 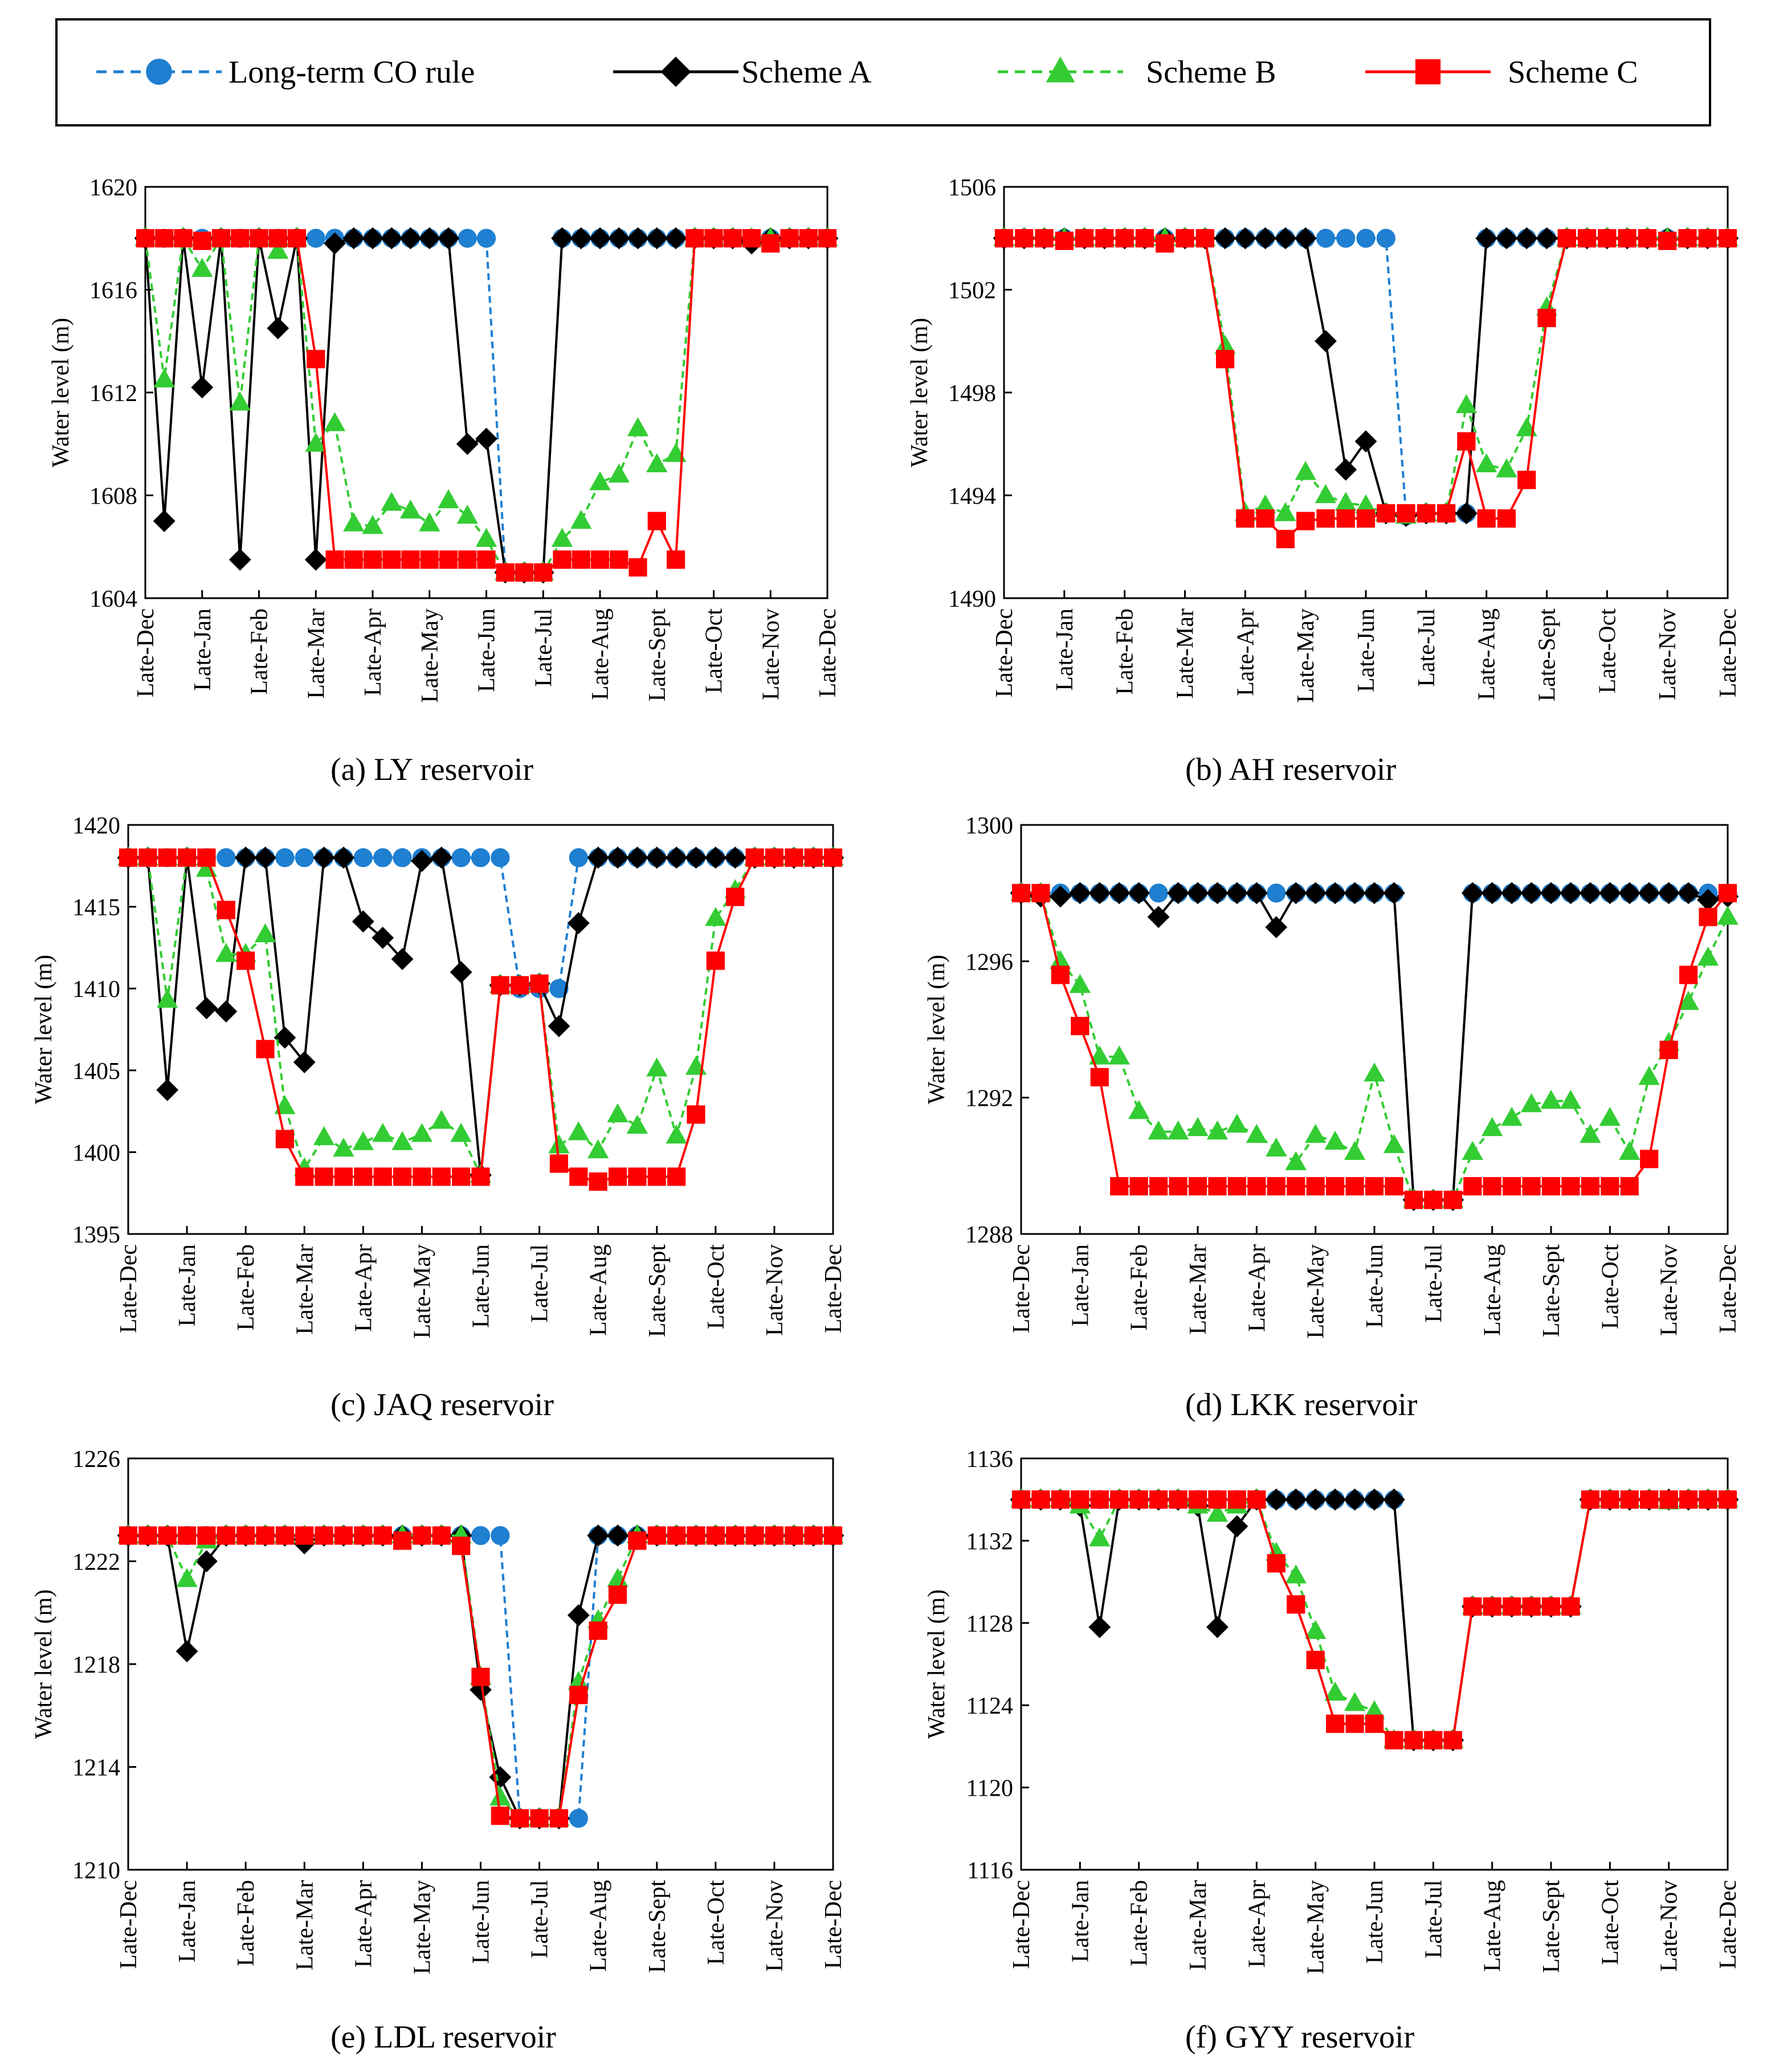 What do you see at coordinates (1060, 70) in the screenshot?
I see `legend-marker-scheme-b` at bounding box center [1060, 70].